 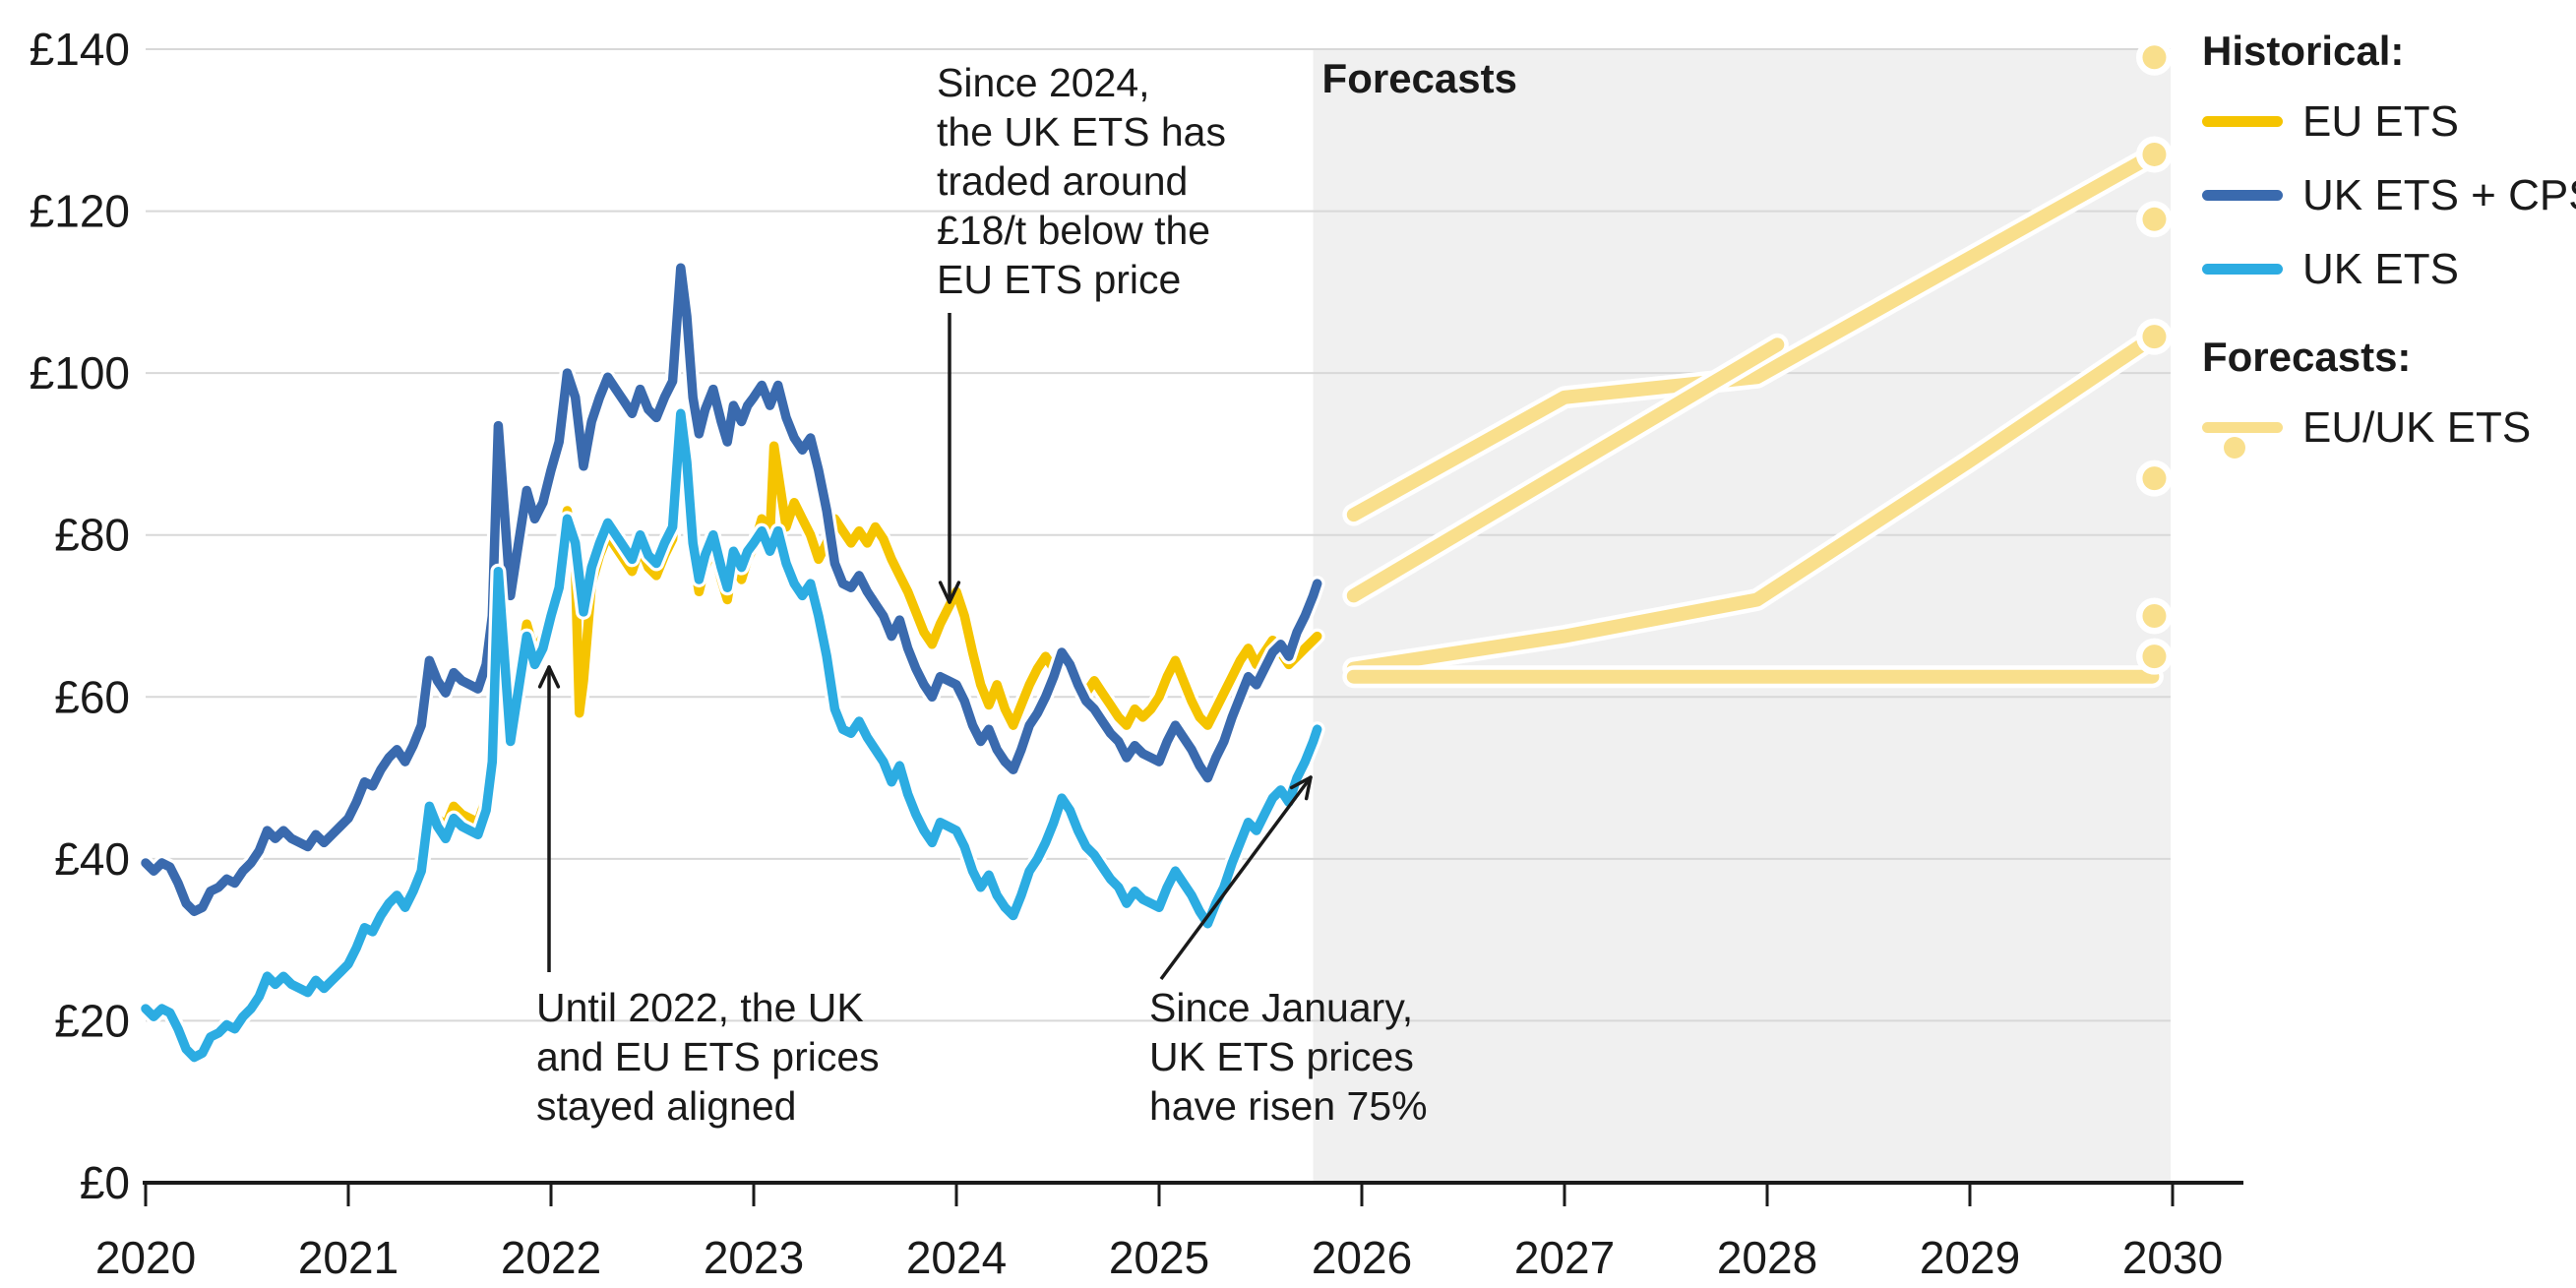 I want to click on annotation-arrow-shaft, so click(x=1236, y=878).